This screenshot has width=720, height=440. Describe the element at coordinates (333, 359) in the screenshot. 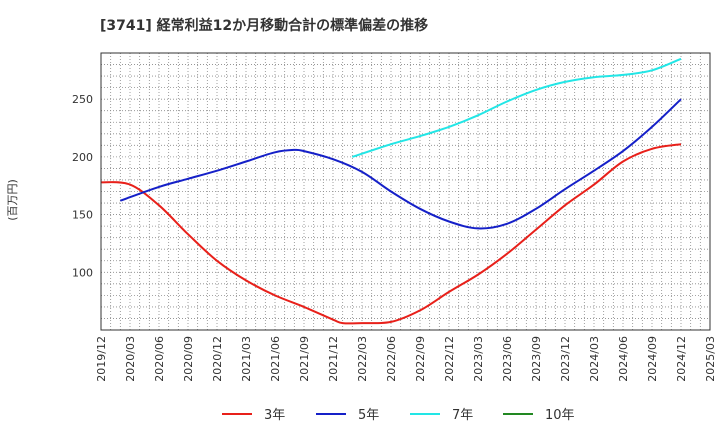

I see `x-tick-label: 2021/12` at that location.